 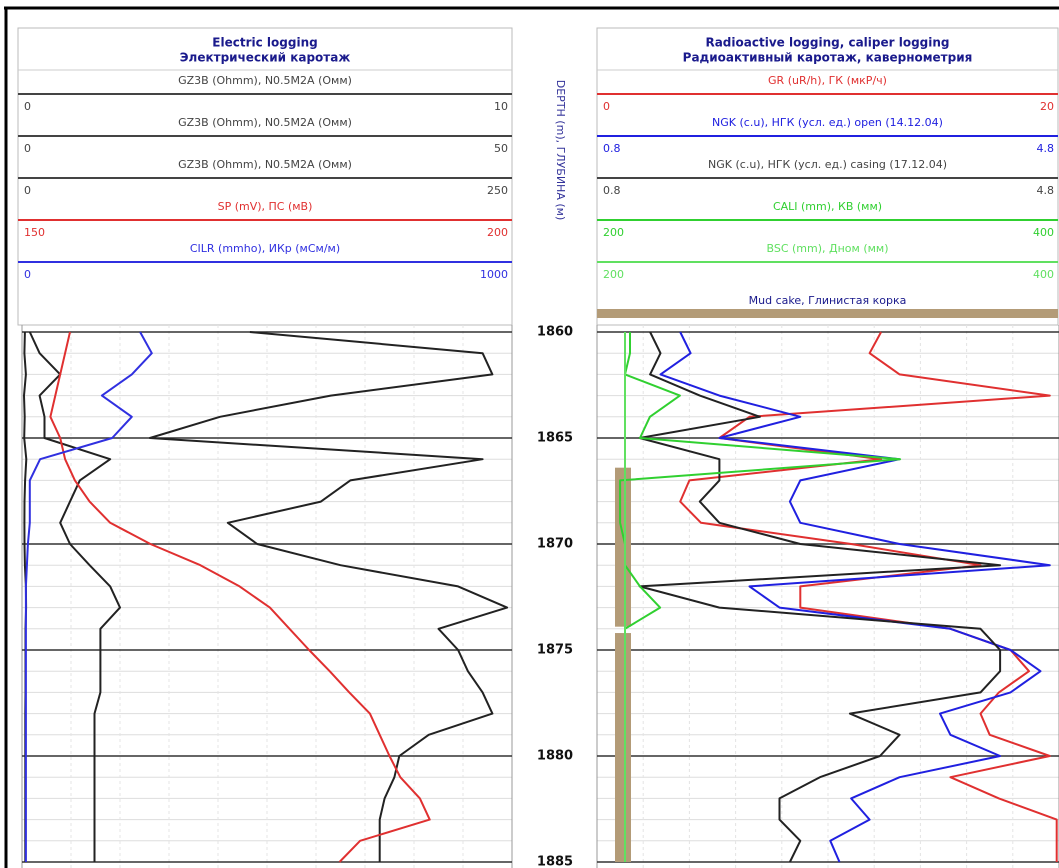 I want to click on track-title: Electric logging, so click(x=264, y=43).